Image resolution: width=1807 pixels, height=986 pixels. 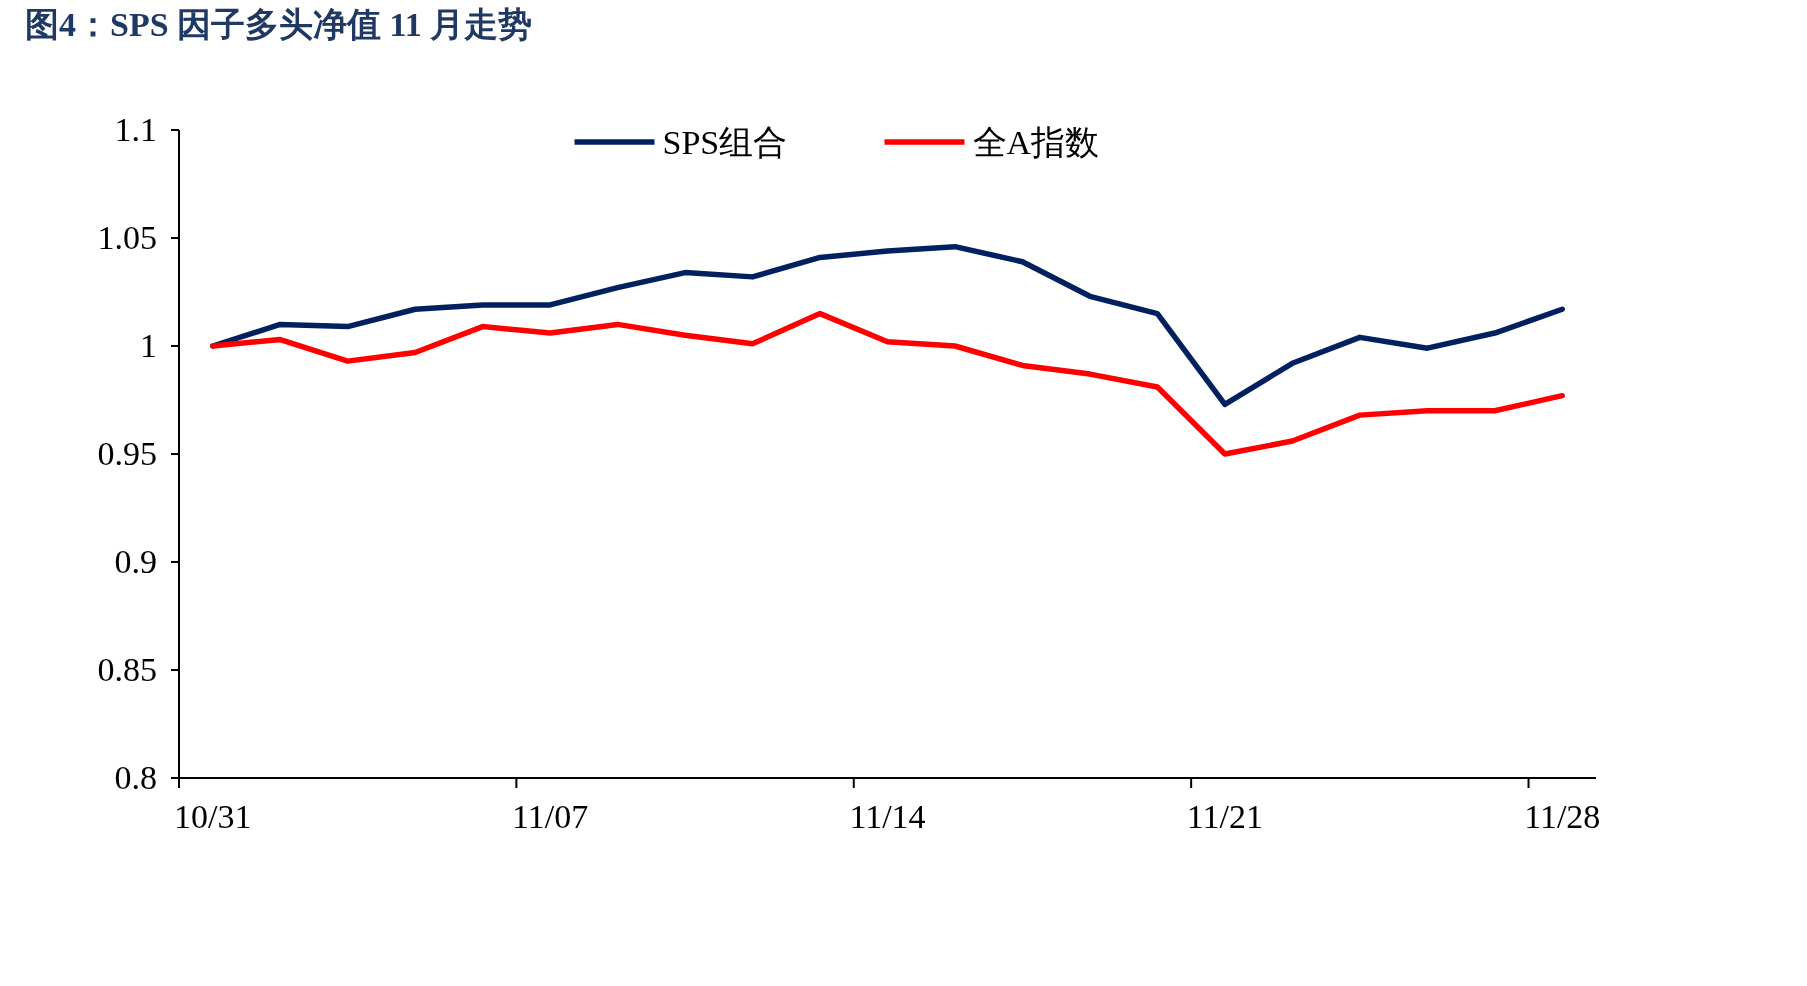 What do you see at coordinates (887, 816) in the screenshot?
I see `x-tick-label: 11/14` at bounding box center [887, 816].